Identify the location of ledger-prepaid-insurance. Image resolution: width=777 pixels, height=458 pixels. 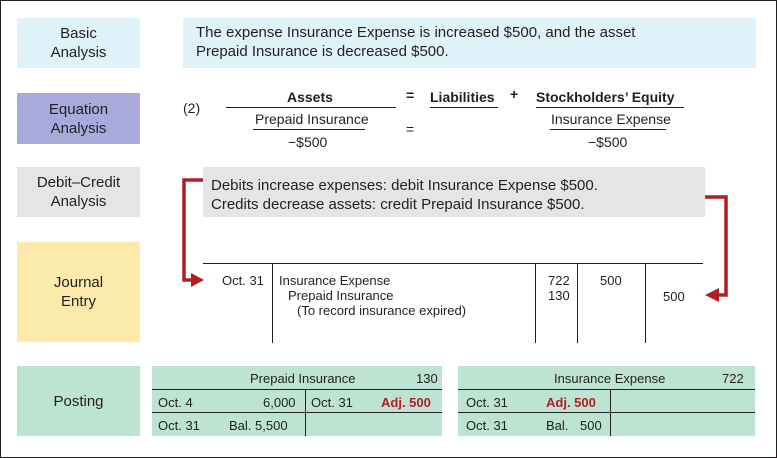
(297, 401).